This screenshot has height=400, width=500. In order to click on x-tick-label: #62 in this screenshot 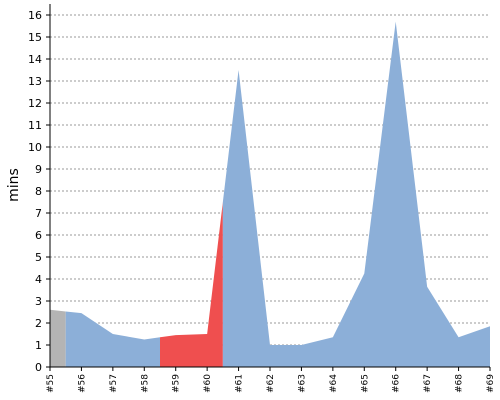, I will do `click(271, 383)`.